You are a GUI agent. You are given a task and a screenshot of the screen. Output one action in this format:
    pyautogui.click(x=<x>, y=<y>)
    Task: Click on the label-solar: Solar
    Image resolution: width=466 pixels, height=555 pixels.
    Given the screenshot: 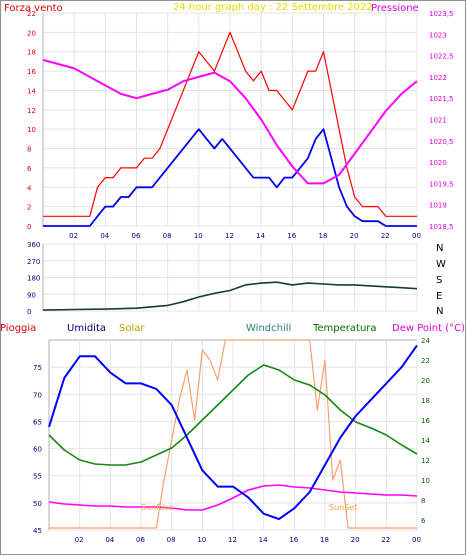 What is the action you would take?
    pyautogui.click(x=132, y=328)
    